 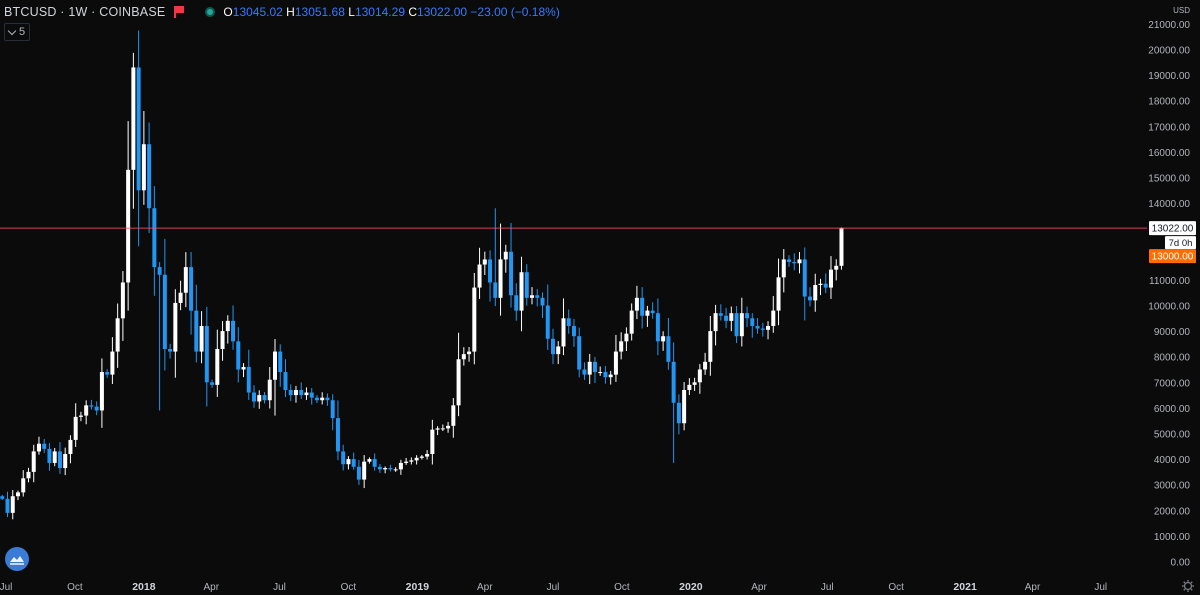 I want to click on x-tick-label: 2019, so click(x=418, y=587).